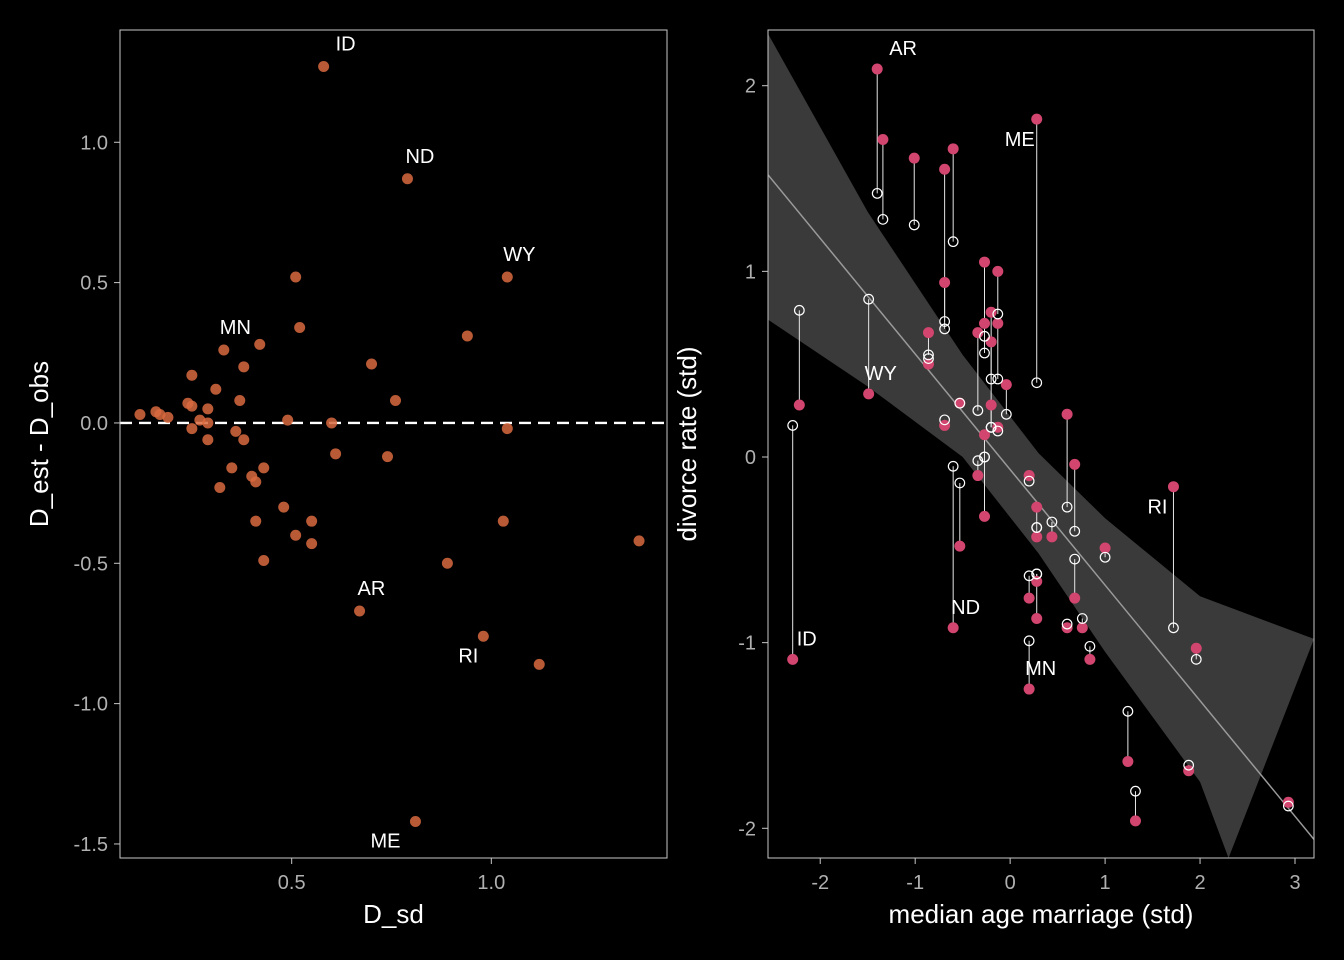 Image resolution: width=1344 pixels, height=960 pixels. Describe the element at coordinates (750, 87) in the screenshot. I see `y-tick-label: 2` at that location.